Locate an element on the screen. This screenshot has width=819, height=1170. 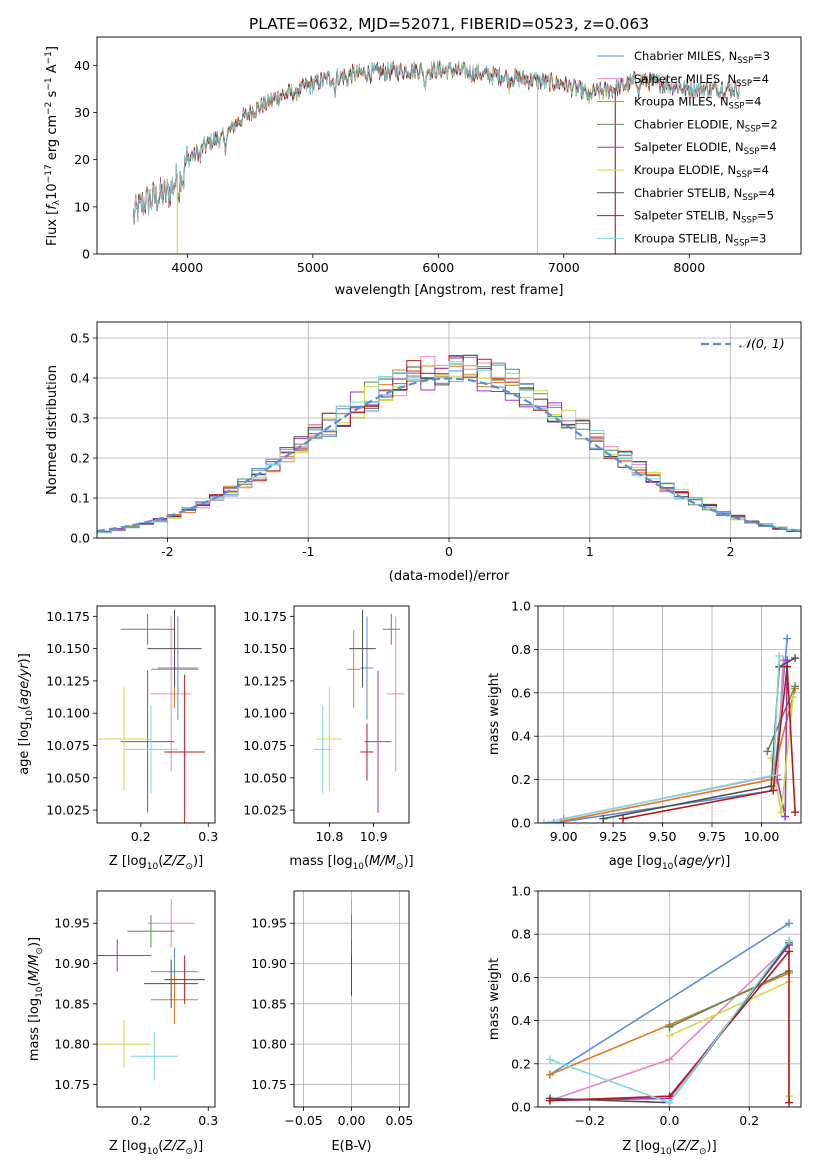
legend-label-salpeter-miles-part: =4 is located at coordinates (760, 79).